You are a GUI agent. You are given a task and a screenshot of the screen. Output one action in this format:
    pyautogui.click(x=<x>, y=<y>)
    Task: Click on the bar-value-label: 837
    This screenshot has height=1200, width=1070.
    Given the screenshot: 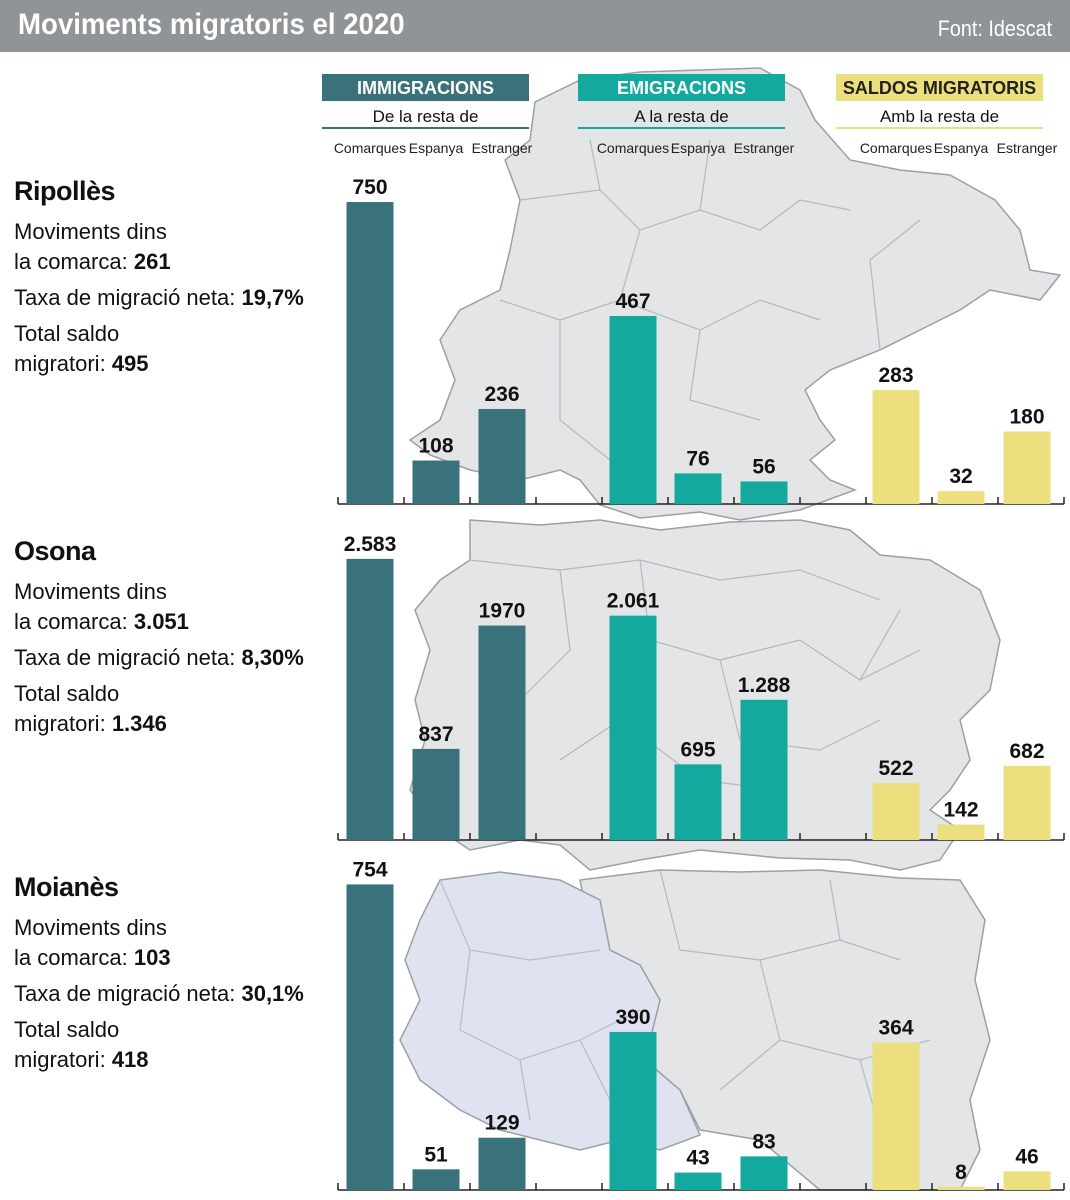 What is the action you would take?
    pyautogui.click(x=435, y=734)
    